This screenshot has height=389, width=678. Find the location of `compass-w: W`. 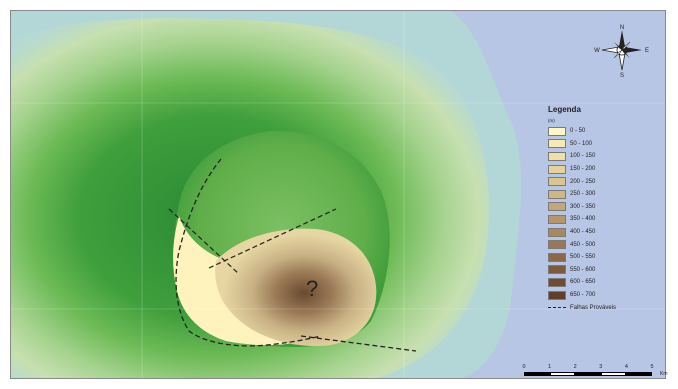

compass-w: W is located at coordinates (597, 51).